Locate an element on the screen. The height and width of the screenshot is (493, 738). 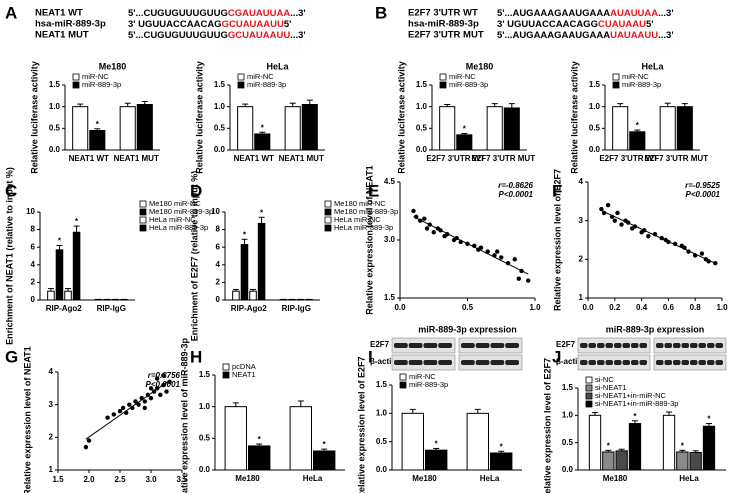
x-axis-label: miR-889-3p expression is located at coordinates (467, 329).